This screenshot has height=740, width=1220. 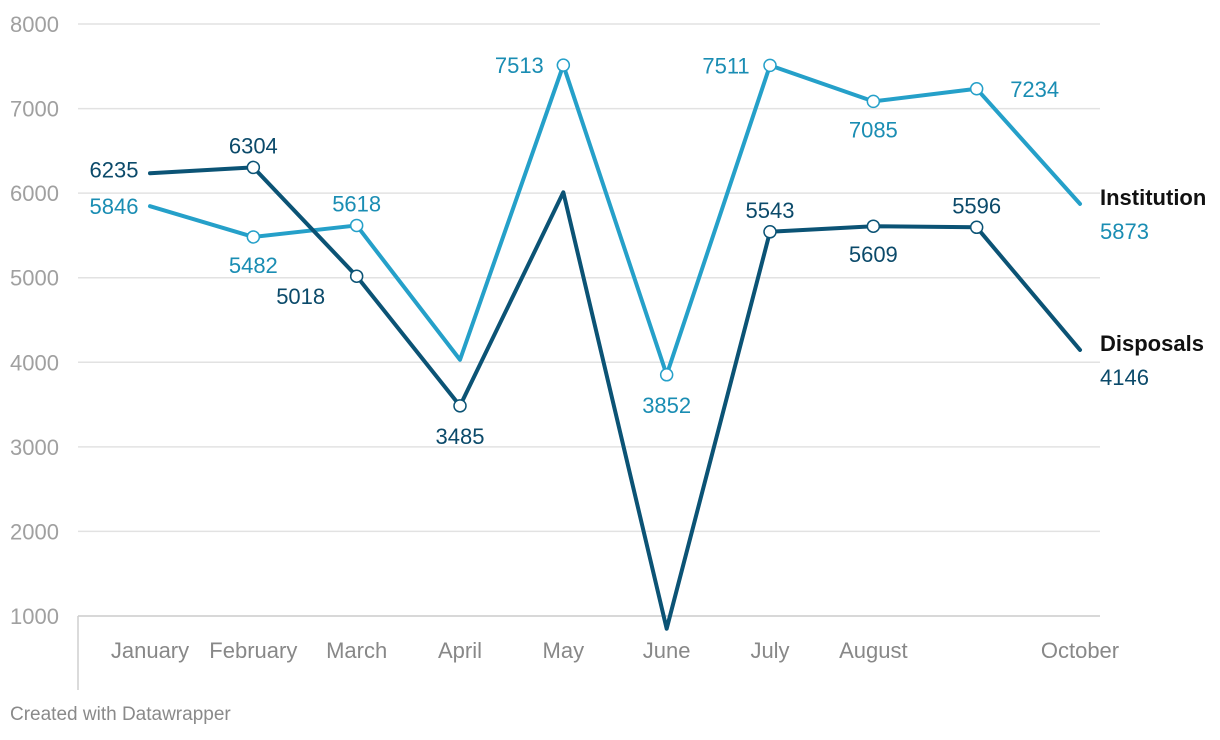 What do you see at coordinates (1124, 377) in the screenshot?
I see `data-label: 4146` at bounding box center [1124, 377].